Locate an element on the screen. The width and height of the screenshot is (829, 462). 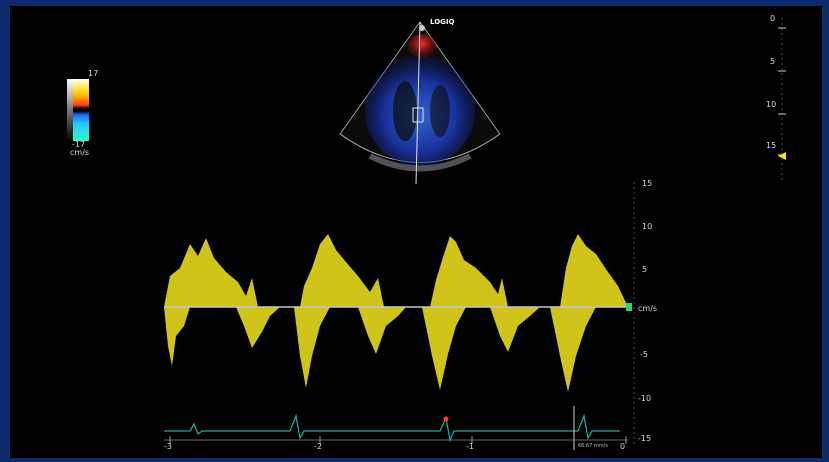
velocity-tick-neg5: -5 is located at coordinates (644, 354).